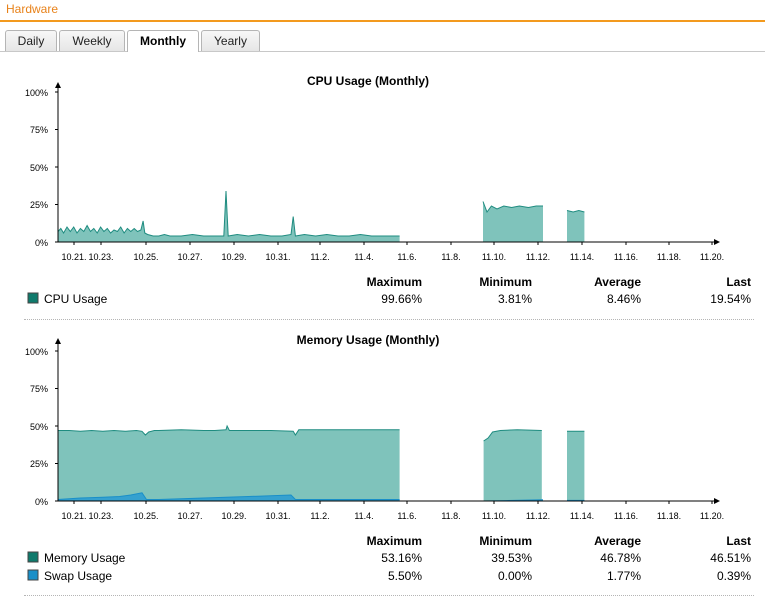 This screenshot has width=765, height=601. What do you see at coordinates (382, 11) in the screenshot?
I see `section-header: Hardware` at bounding box center [382, 11].